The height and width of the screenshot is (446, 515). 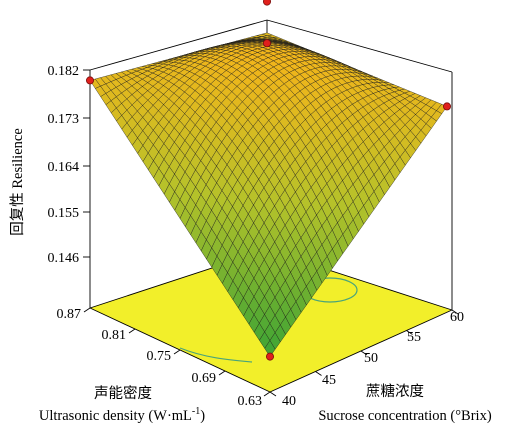 What do you see at coordinates (359, 46) in the screenshot?
I see `frame-top-right-edge` at bounding box center [359, 46].